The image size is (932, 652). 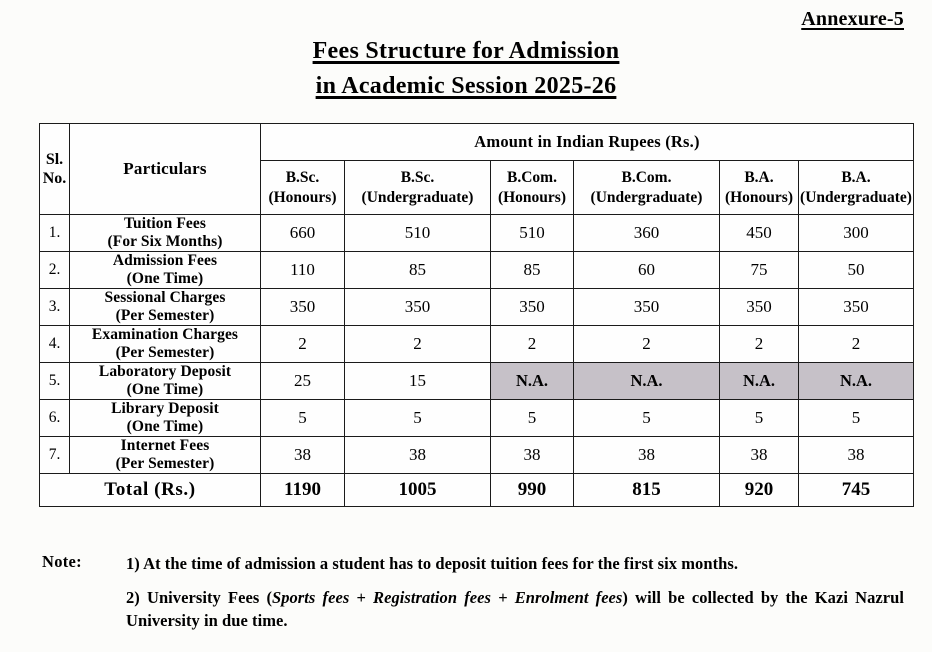 I want to click on row-value: 15, so click(x=417, y=381).